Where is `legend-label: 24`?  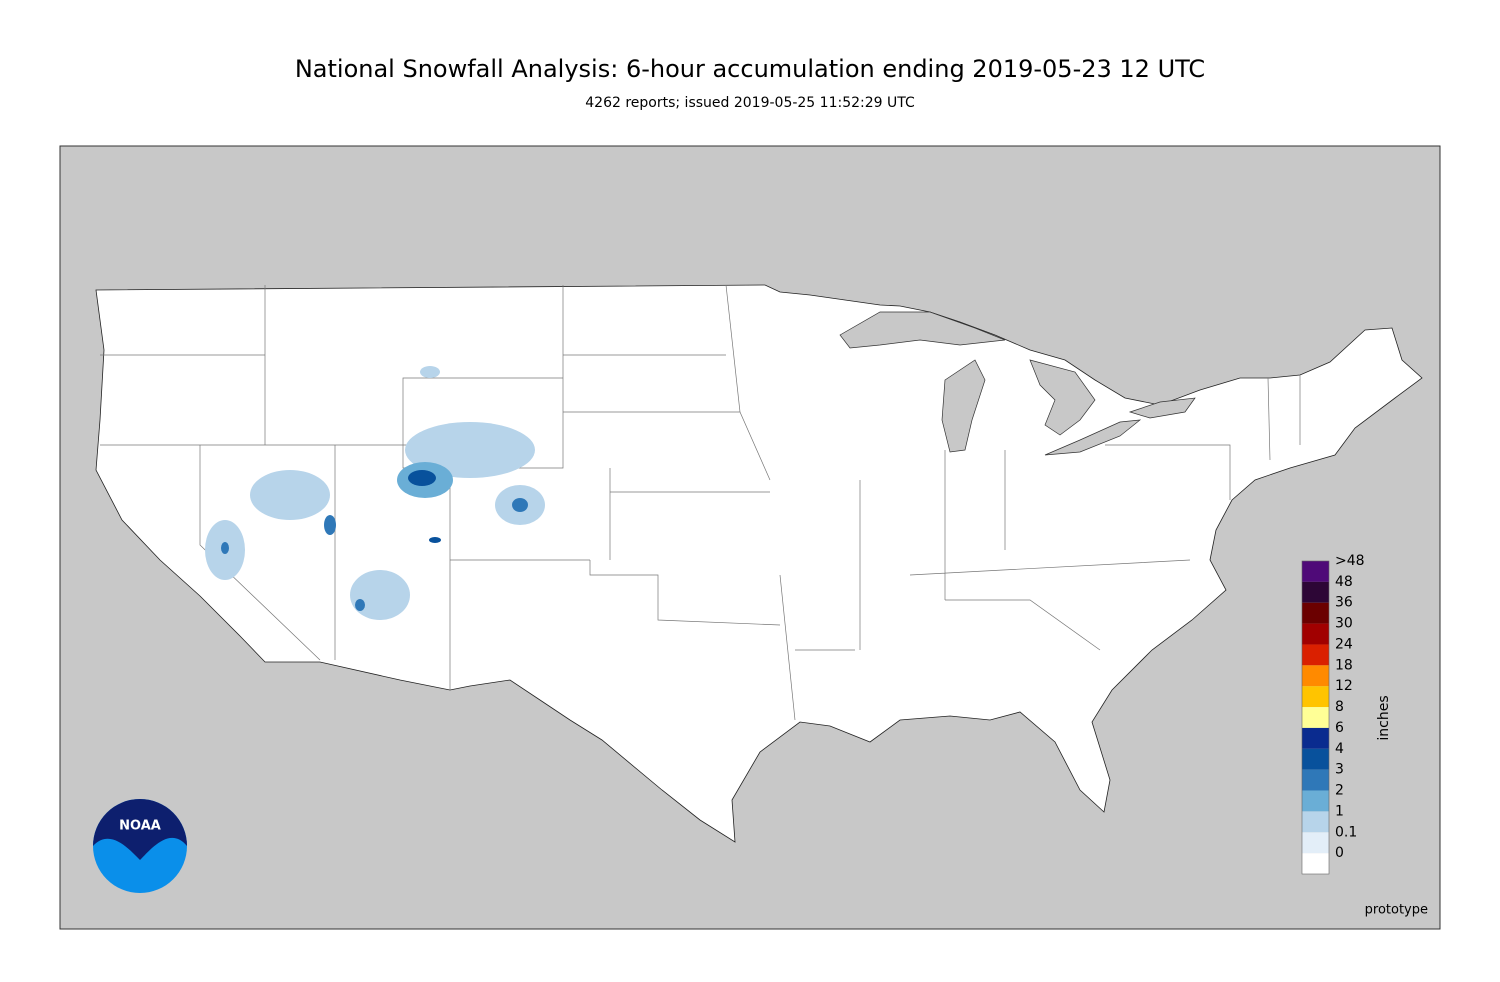 legend-label: 24 is located at coordinates (1344, 644).